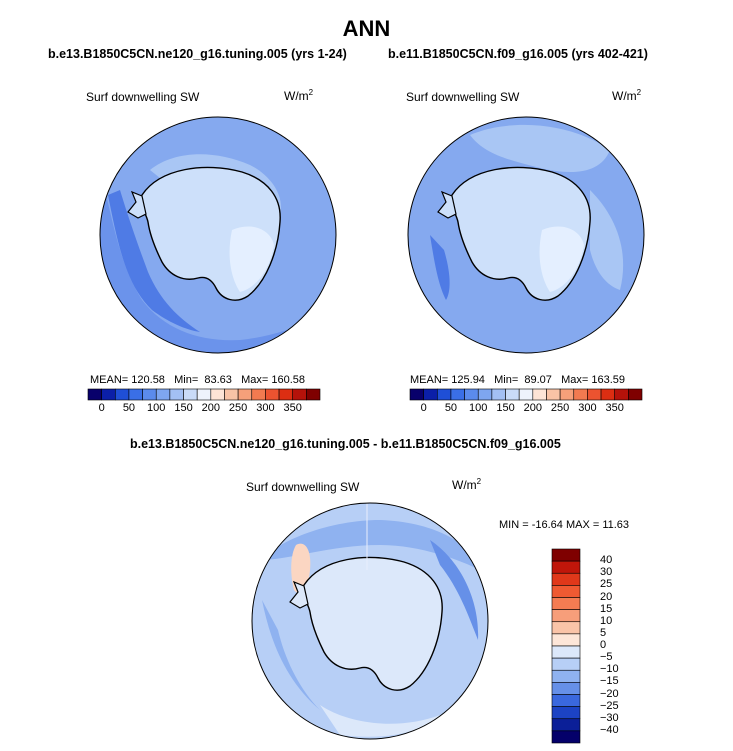  I want to click on colorbar2-tick-label: 300, so click(587, 408).